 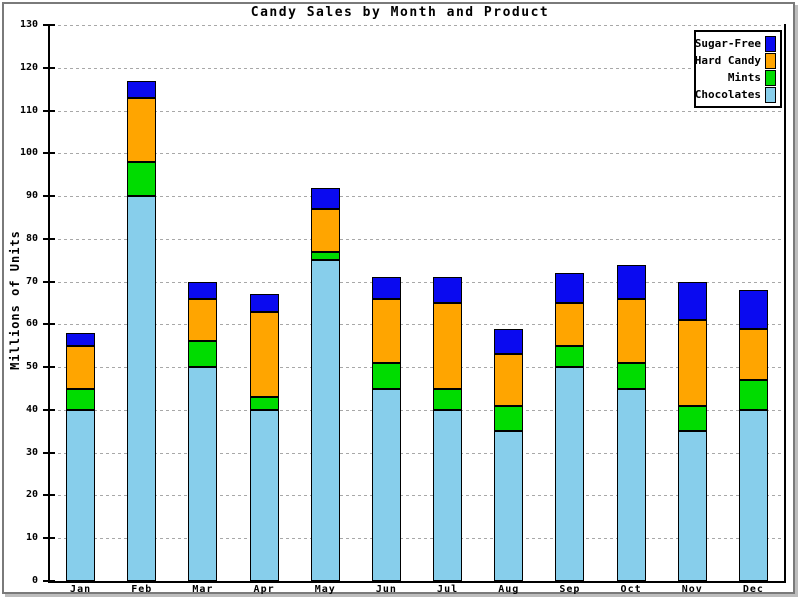 I want to click on bar-dec-mints-segment, so click(x=753, y=394).